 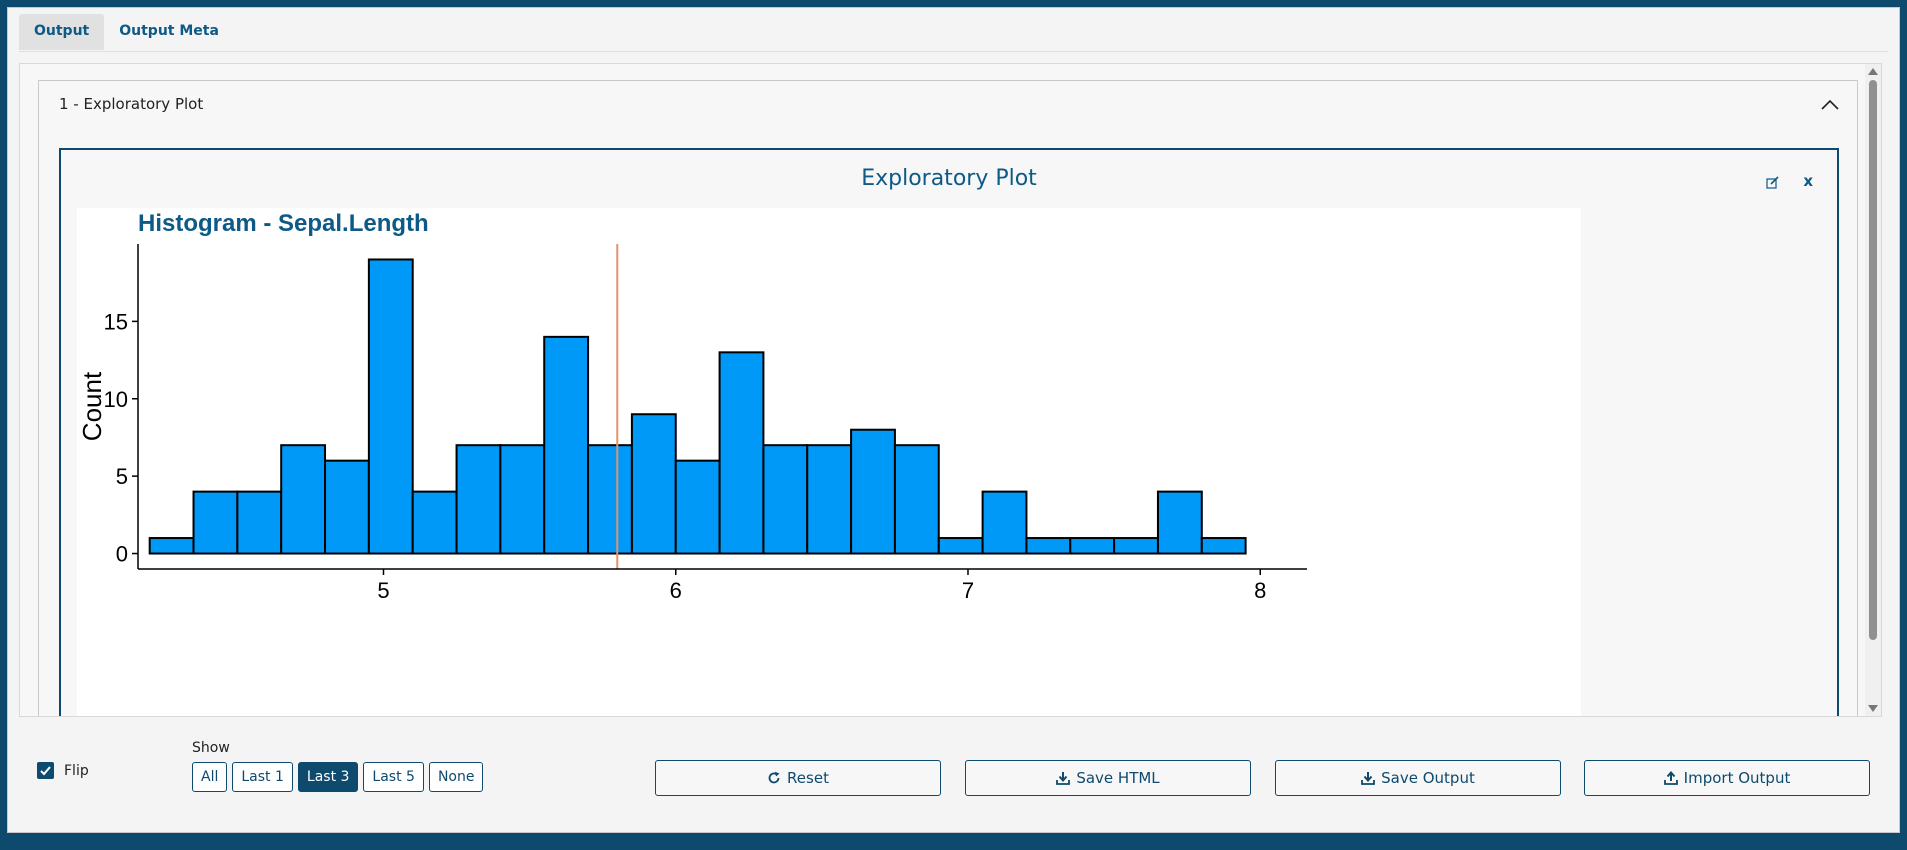 What do you see at coordinates (210, 777) in the screenshot?
I see `show-all-button: All` at bounding box center [210, 777].